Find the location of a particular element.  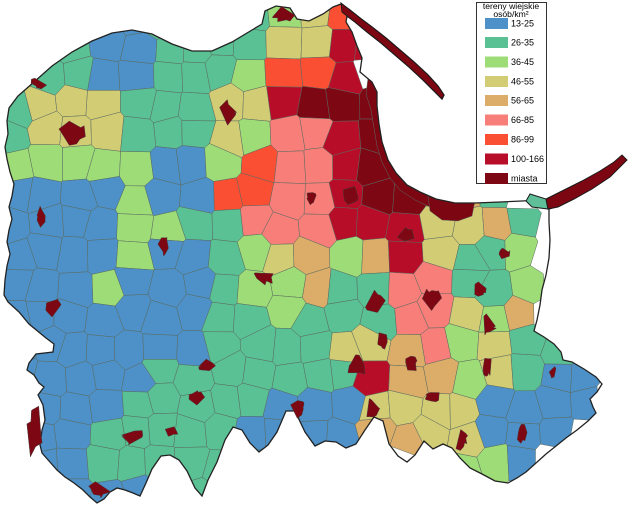

svg-text: 100-166 is located at coordinates (527, 159).